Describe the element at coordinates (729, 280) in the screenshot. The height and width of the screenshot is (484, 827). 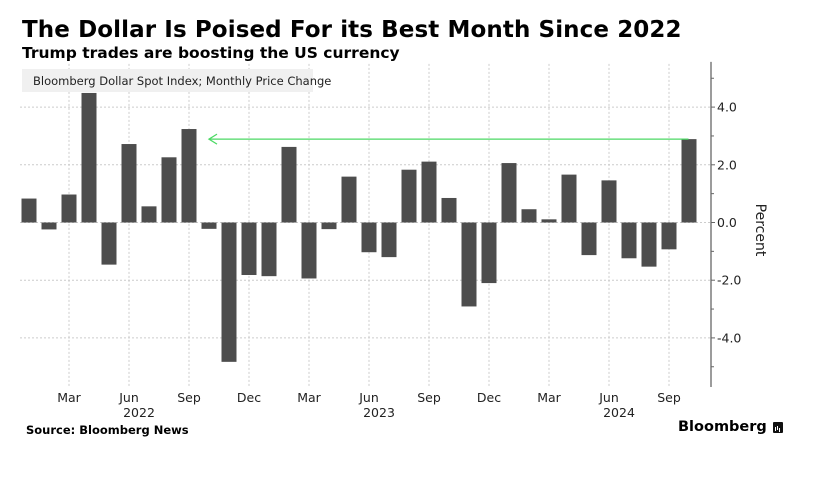
I see `y-tick-label: -2.0` at that location.